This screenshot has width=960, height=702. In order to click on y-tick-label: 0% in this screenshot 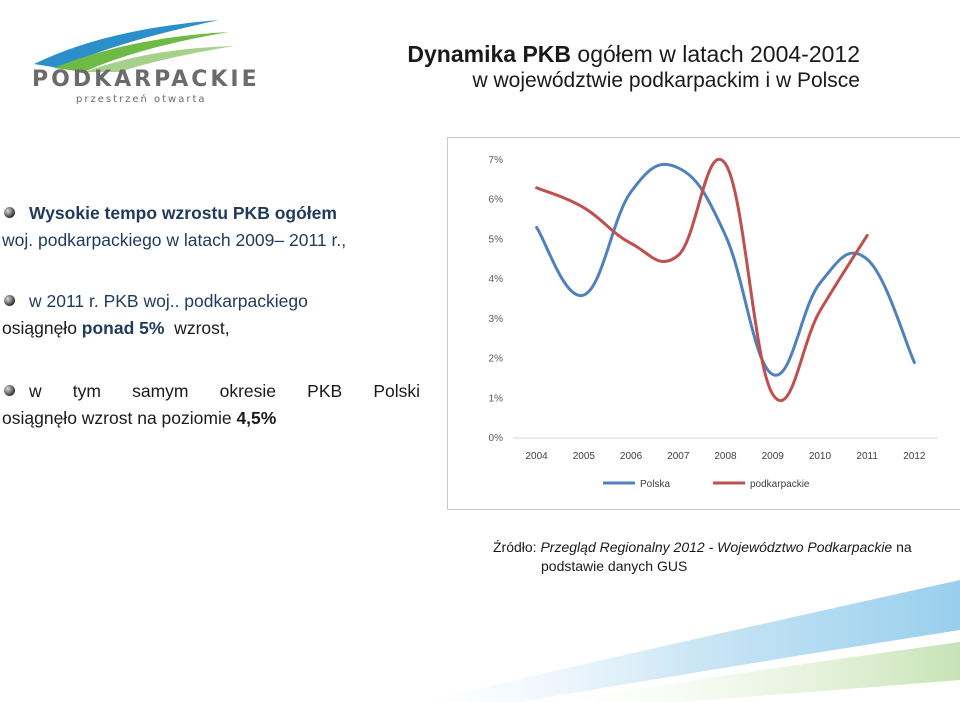, I will do `click(496, 438)`.